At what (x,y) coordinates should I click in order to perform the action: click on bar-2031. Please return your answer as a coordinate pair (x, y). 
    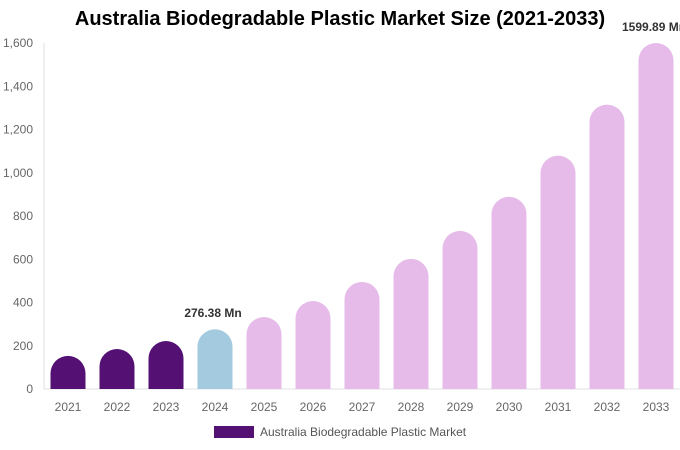
    Looking at the image, I should click on (558, 272).